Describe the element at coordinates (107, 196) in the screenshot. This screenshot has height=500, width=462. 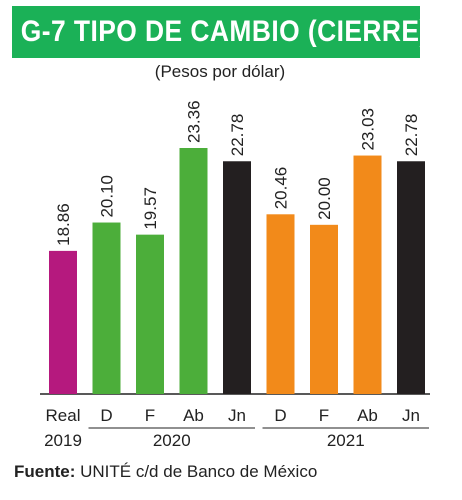
I see `bar-value-label: 20.10` at that location.